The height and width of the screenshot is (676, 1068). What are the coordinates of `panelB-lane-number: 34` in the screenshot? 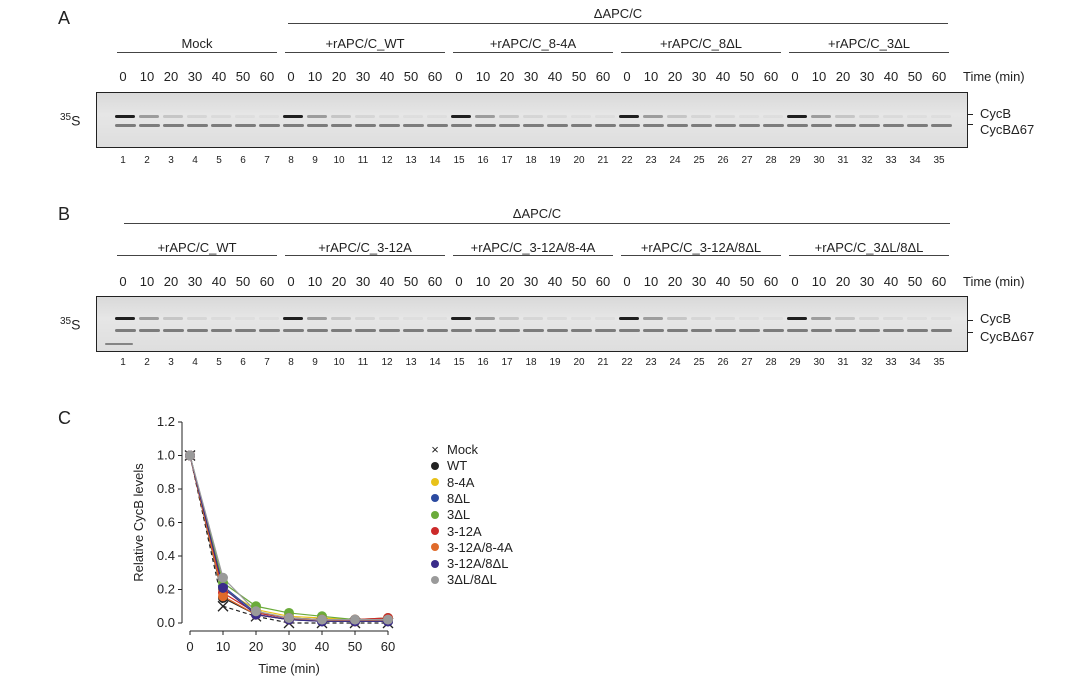 It's located at (915, 362).